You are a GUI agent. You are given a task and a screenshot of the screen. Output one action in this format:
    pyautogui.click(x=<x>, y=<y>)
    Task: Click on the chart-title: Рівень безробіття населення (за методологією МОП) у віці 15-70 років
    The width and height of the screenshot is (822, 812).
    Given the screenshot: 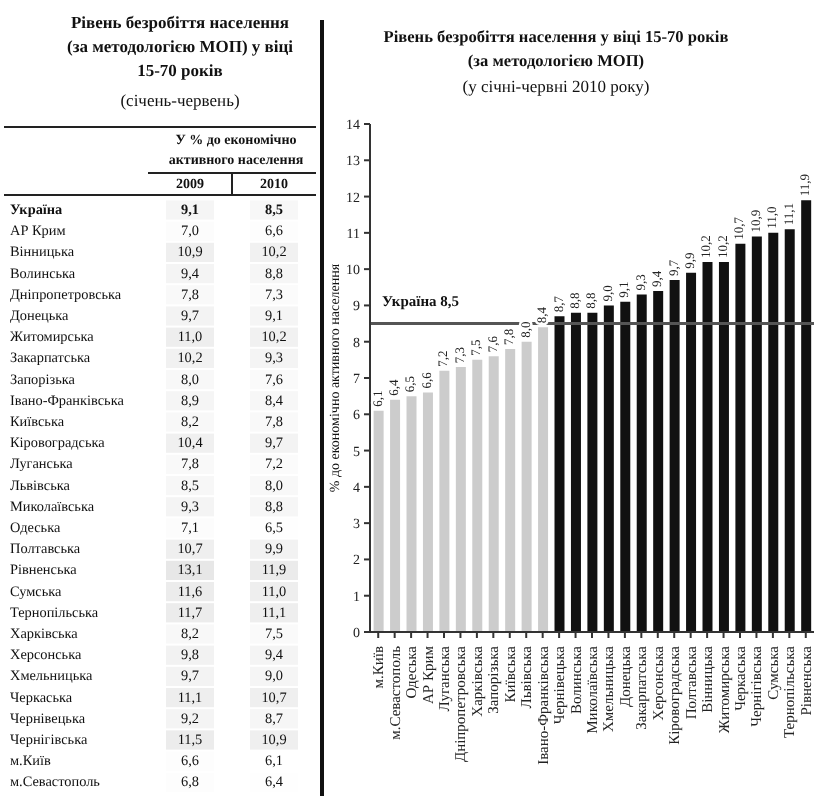 What is the action you would take?
    pyautogui.click(x=179, y=46)
    